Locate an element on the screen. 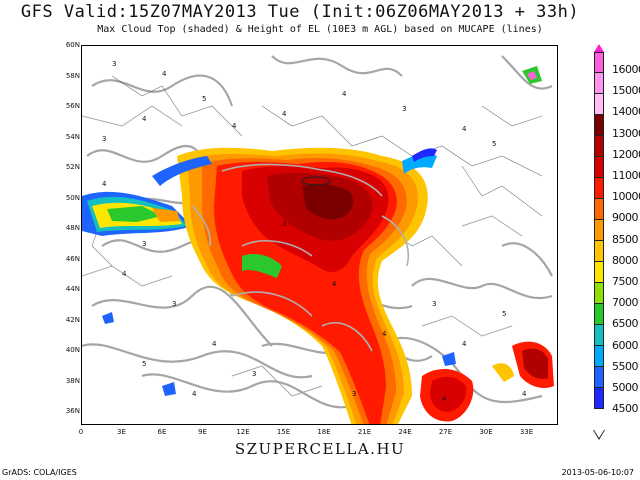 The height and width of the screenshot is (480, 640). lat-label: 58N is located at coordinates (72, 75).